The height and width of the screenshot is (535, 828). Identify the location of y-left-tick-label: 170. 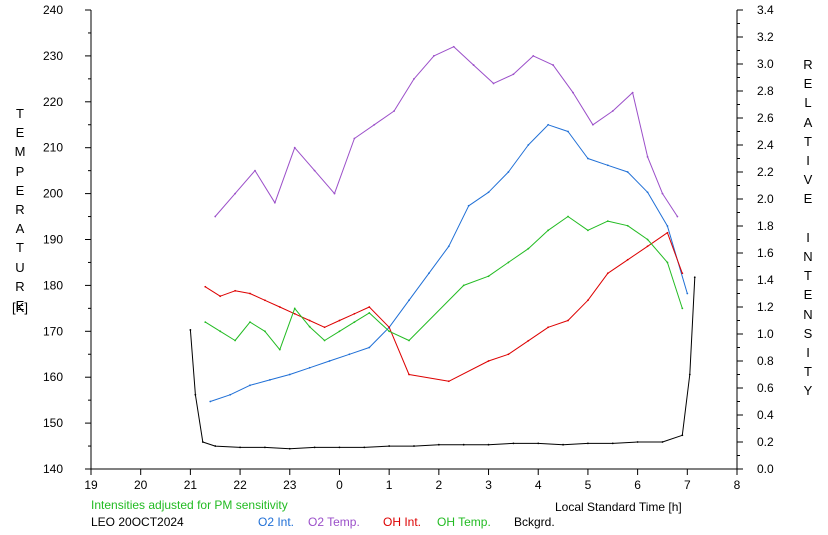
(53, 331).